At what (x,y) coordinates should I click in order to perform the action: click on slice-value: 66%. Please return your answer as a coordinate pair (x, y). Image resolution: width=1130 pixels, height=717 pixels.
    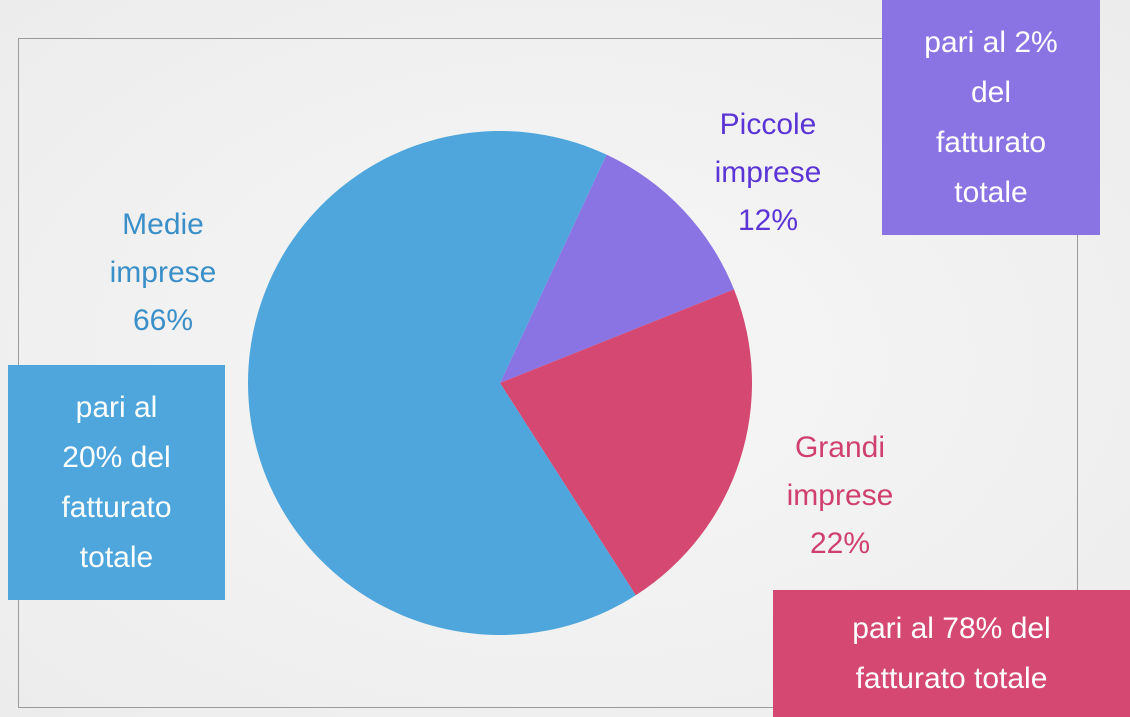
    Looking at the image, I should click on (163, 320).